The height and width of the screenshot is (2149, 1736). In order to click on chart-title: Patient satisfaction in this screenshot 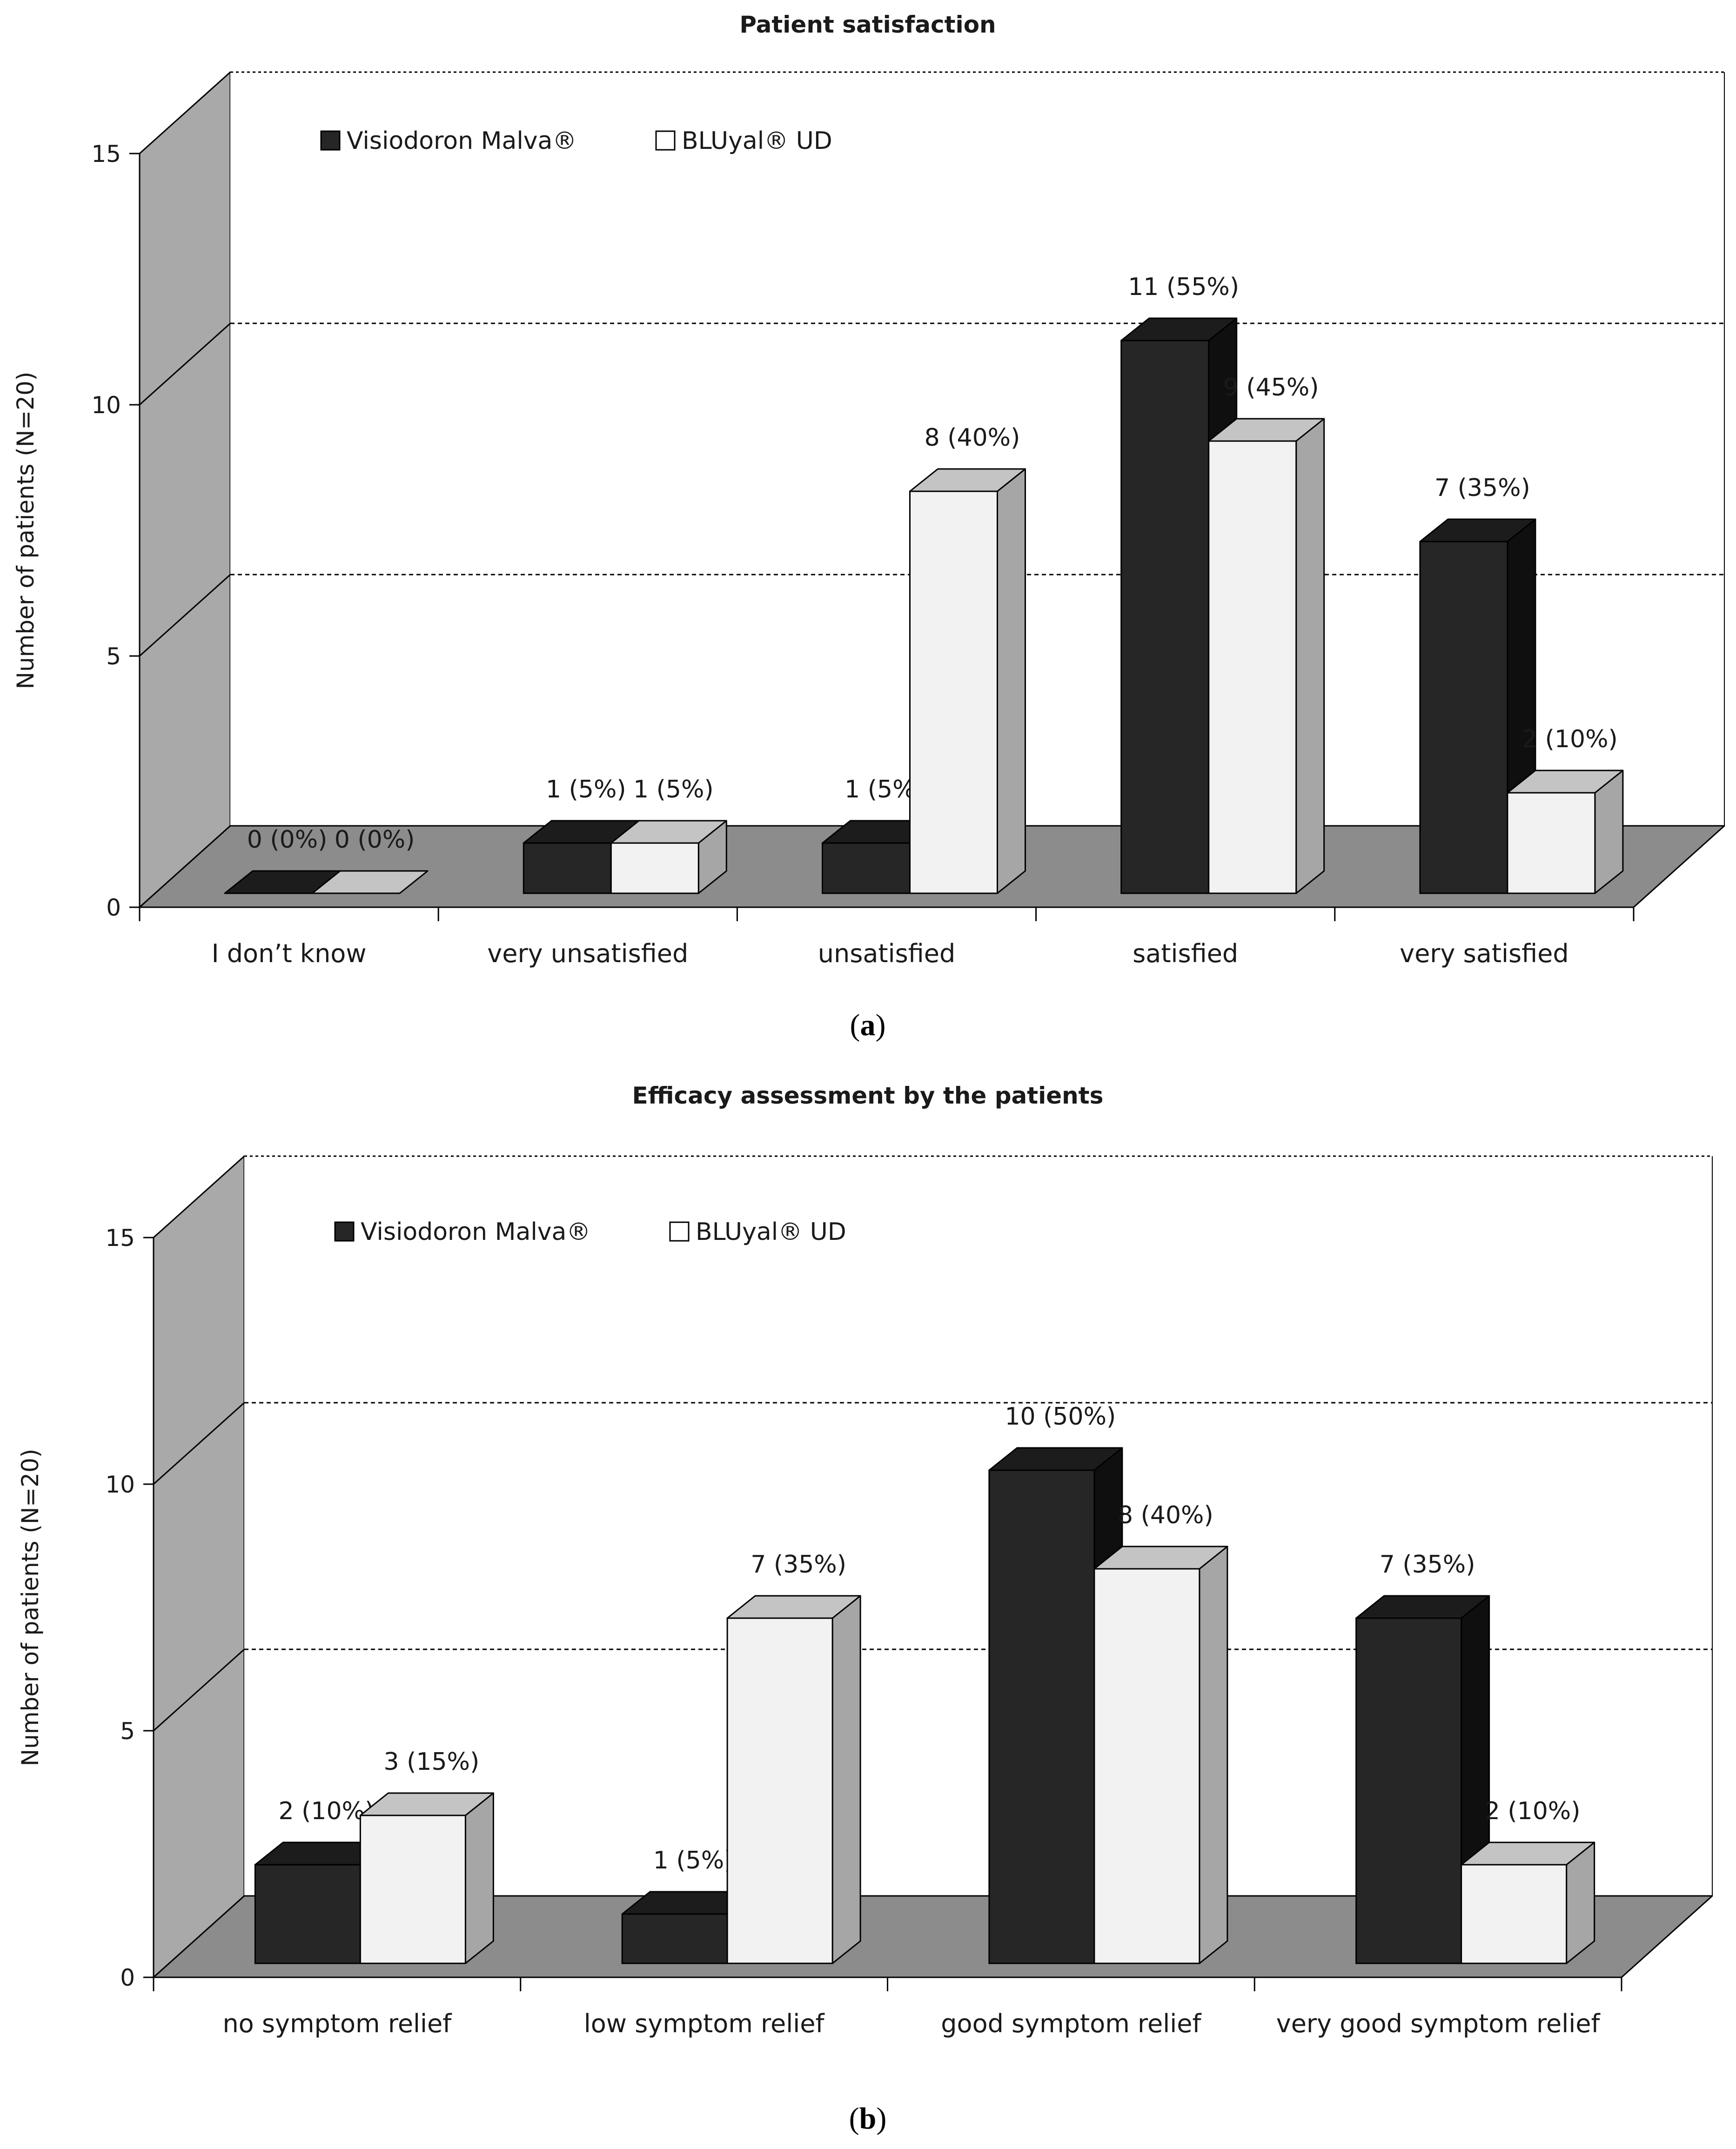, I will do `click(868, 24)`.